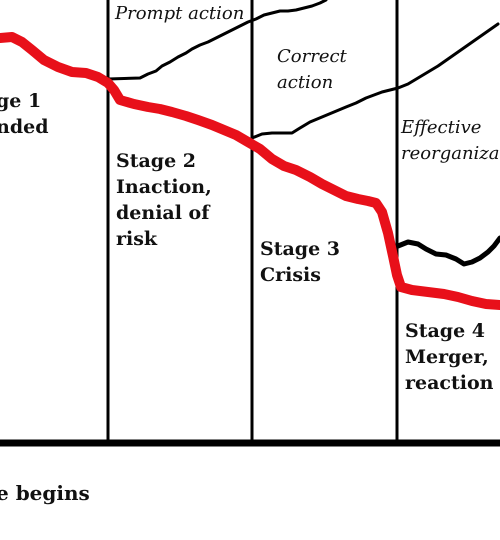 The height and width of the screenshot is (540, 500). Describe the element at coordinates (45, 493) in the screenshot. I see `bottom-caption: e begins` at that location.